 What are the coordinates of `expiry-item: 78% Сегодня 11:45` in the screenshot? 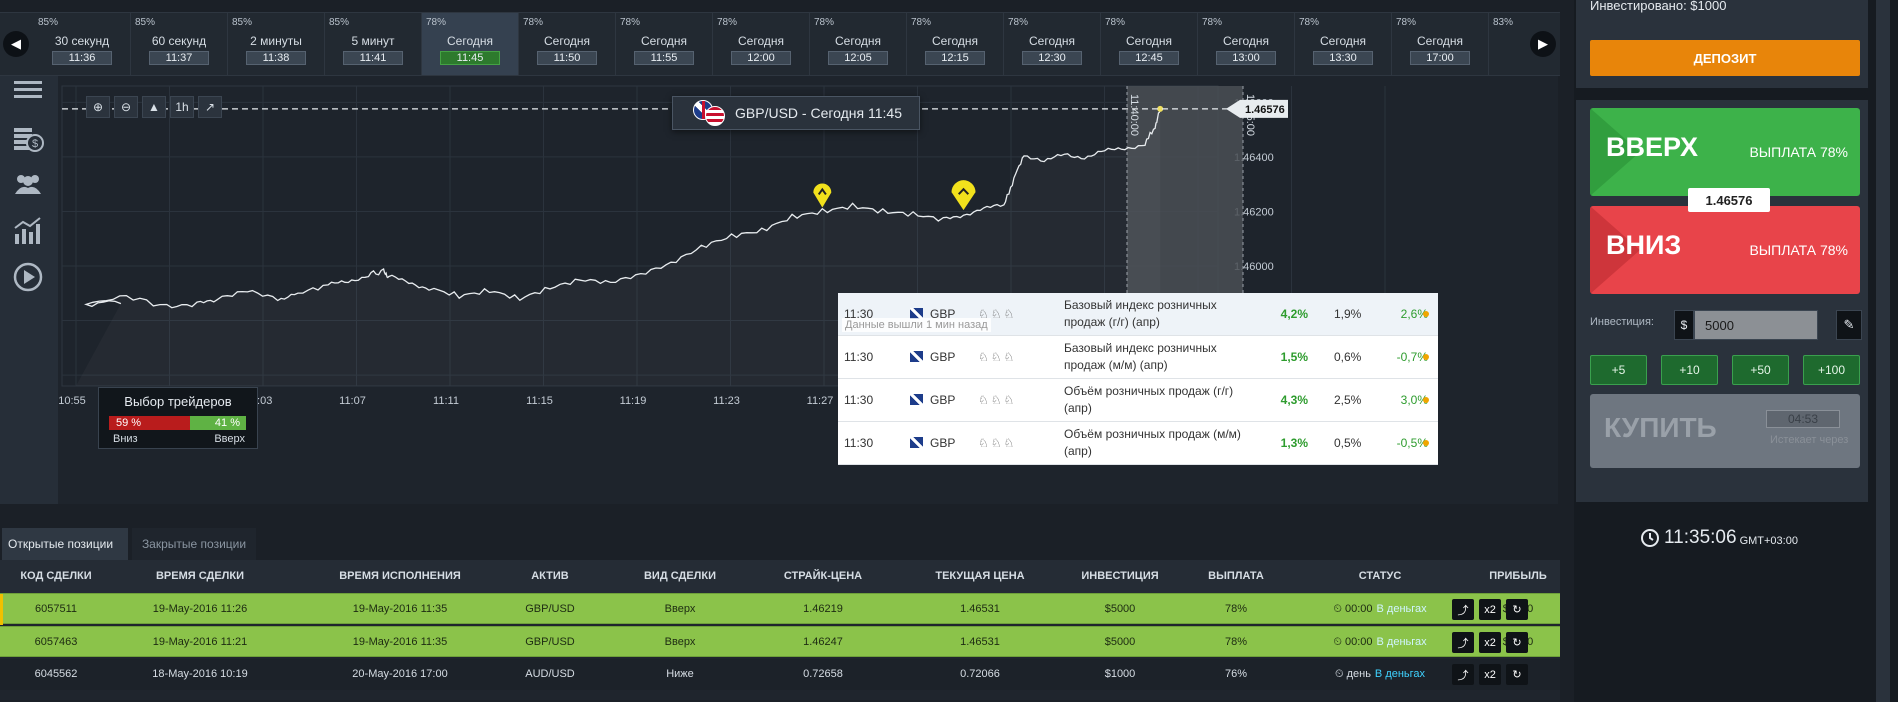 It's located at (470, 44).